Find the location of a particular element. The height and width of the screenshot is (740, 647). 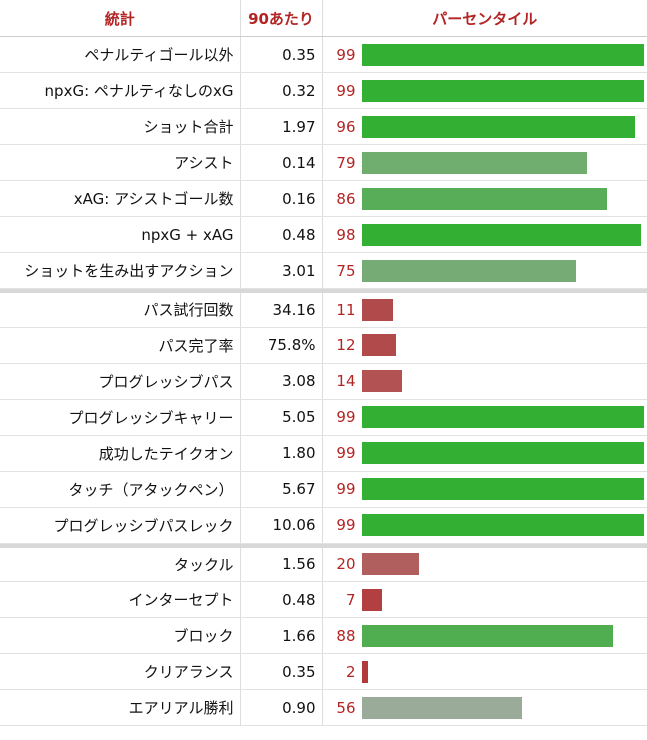

table-row: ショットを生み出すアクション 3.01 75 is located at coordinates (323, 270).